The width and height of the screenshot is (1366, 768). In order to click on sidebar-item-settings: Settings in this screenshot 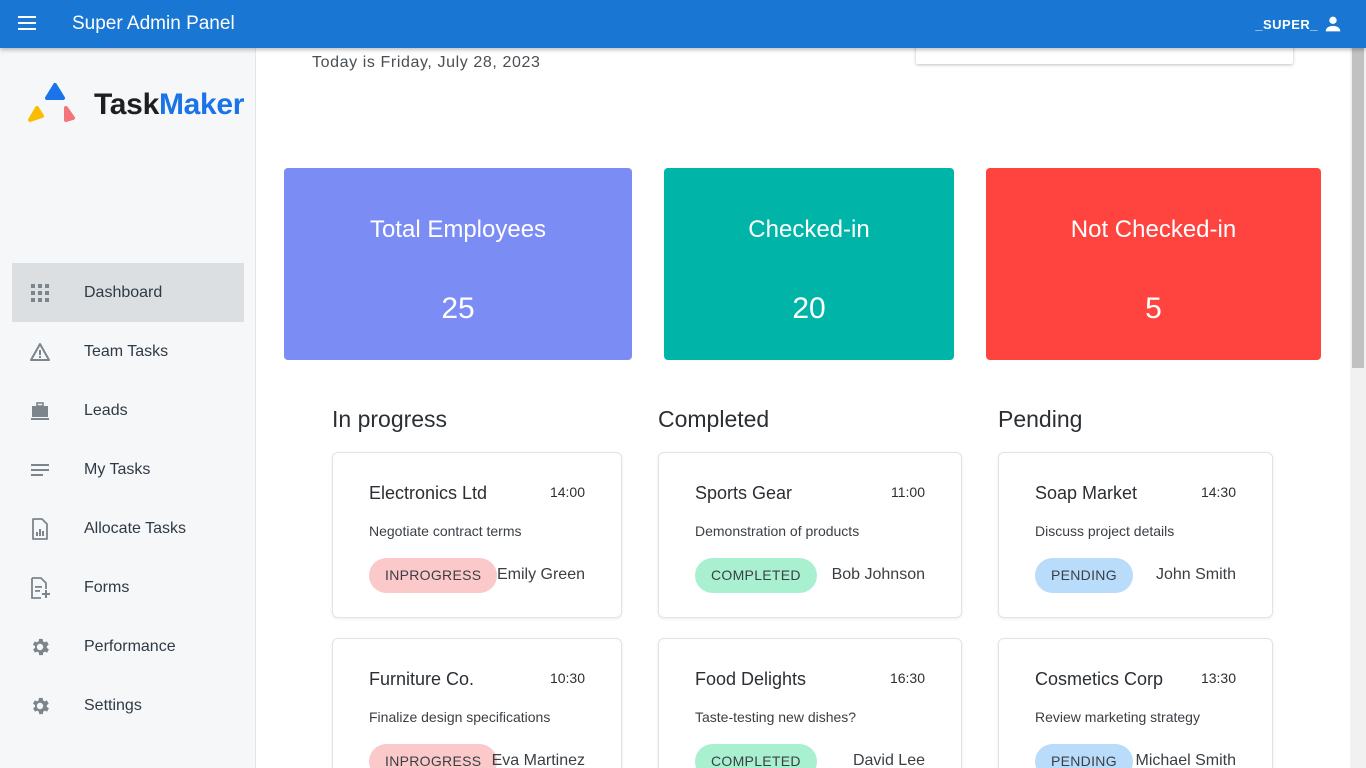, I will do `click(128, 705)`.